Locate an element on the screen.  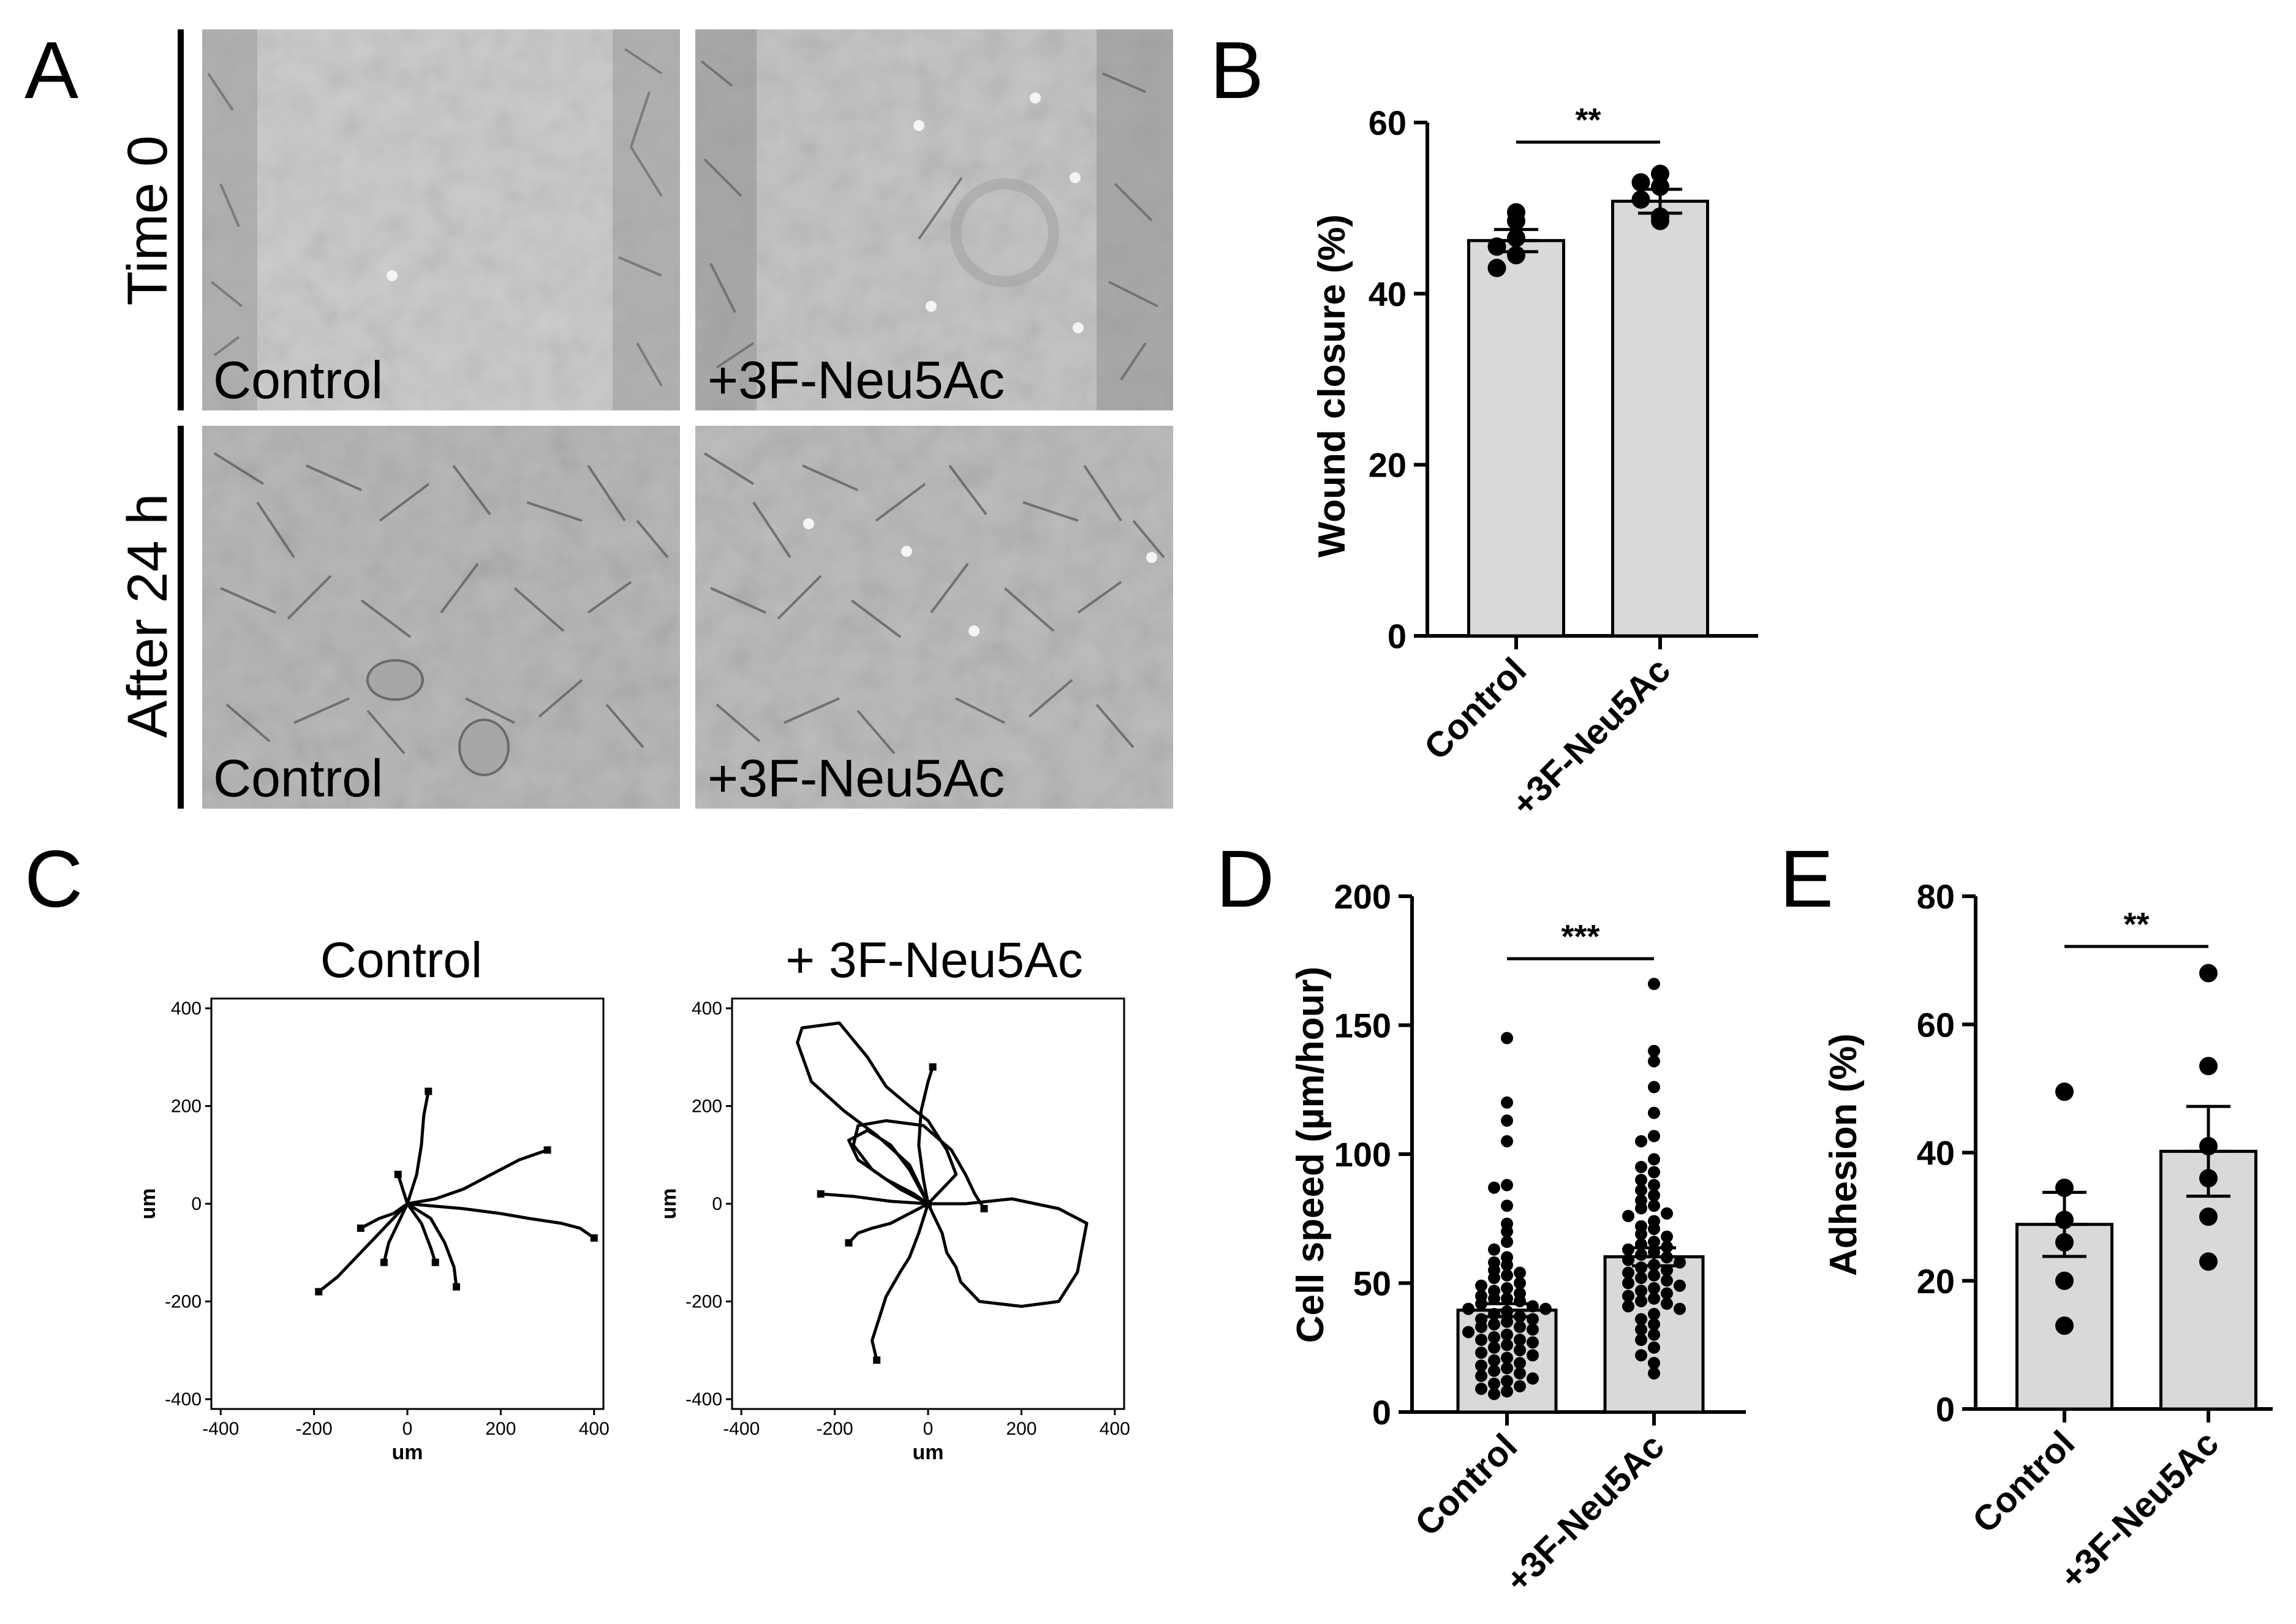
y-tick-label: 200 is located at coordinates (707, 1106).